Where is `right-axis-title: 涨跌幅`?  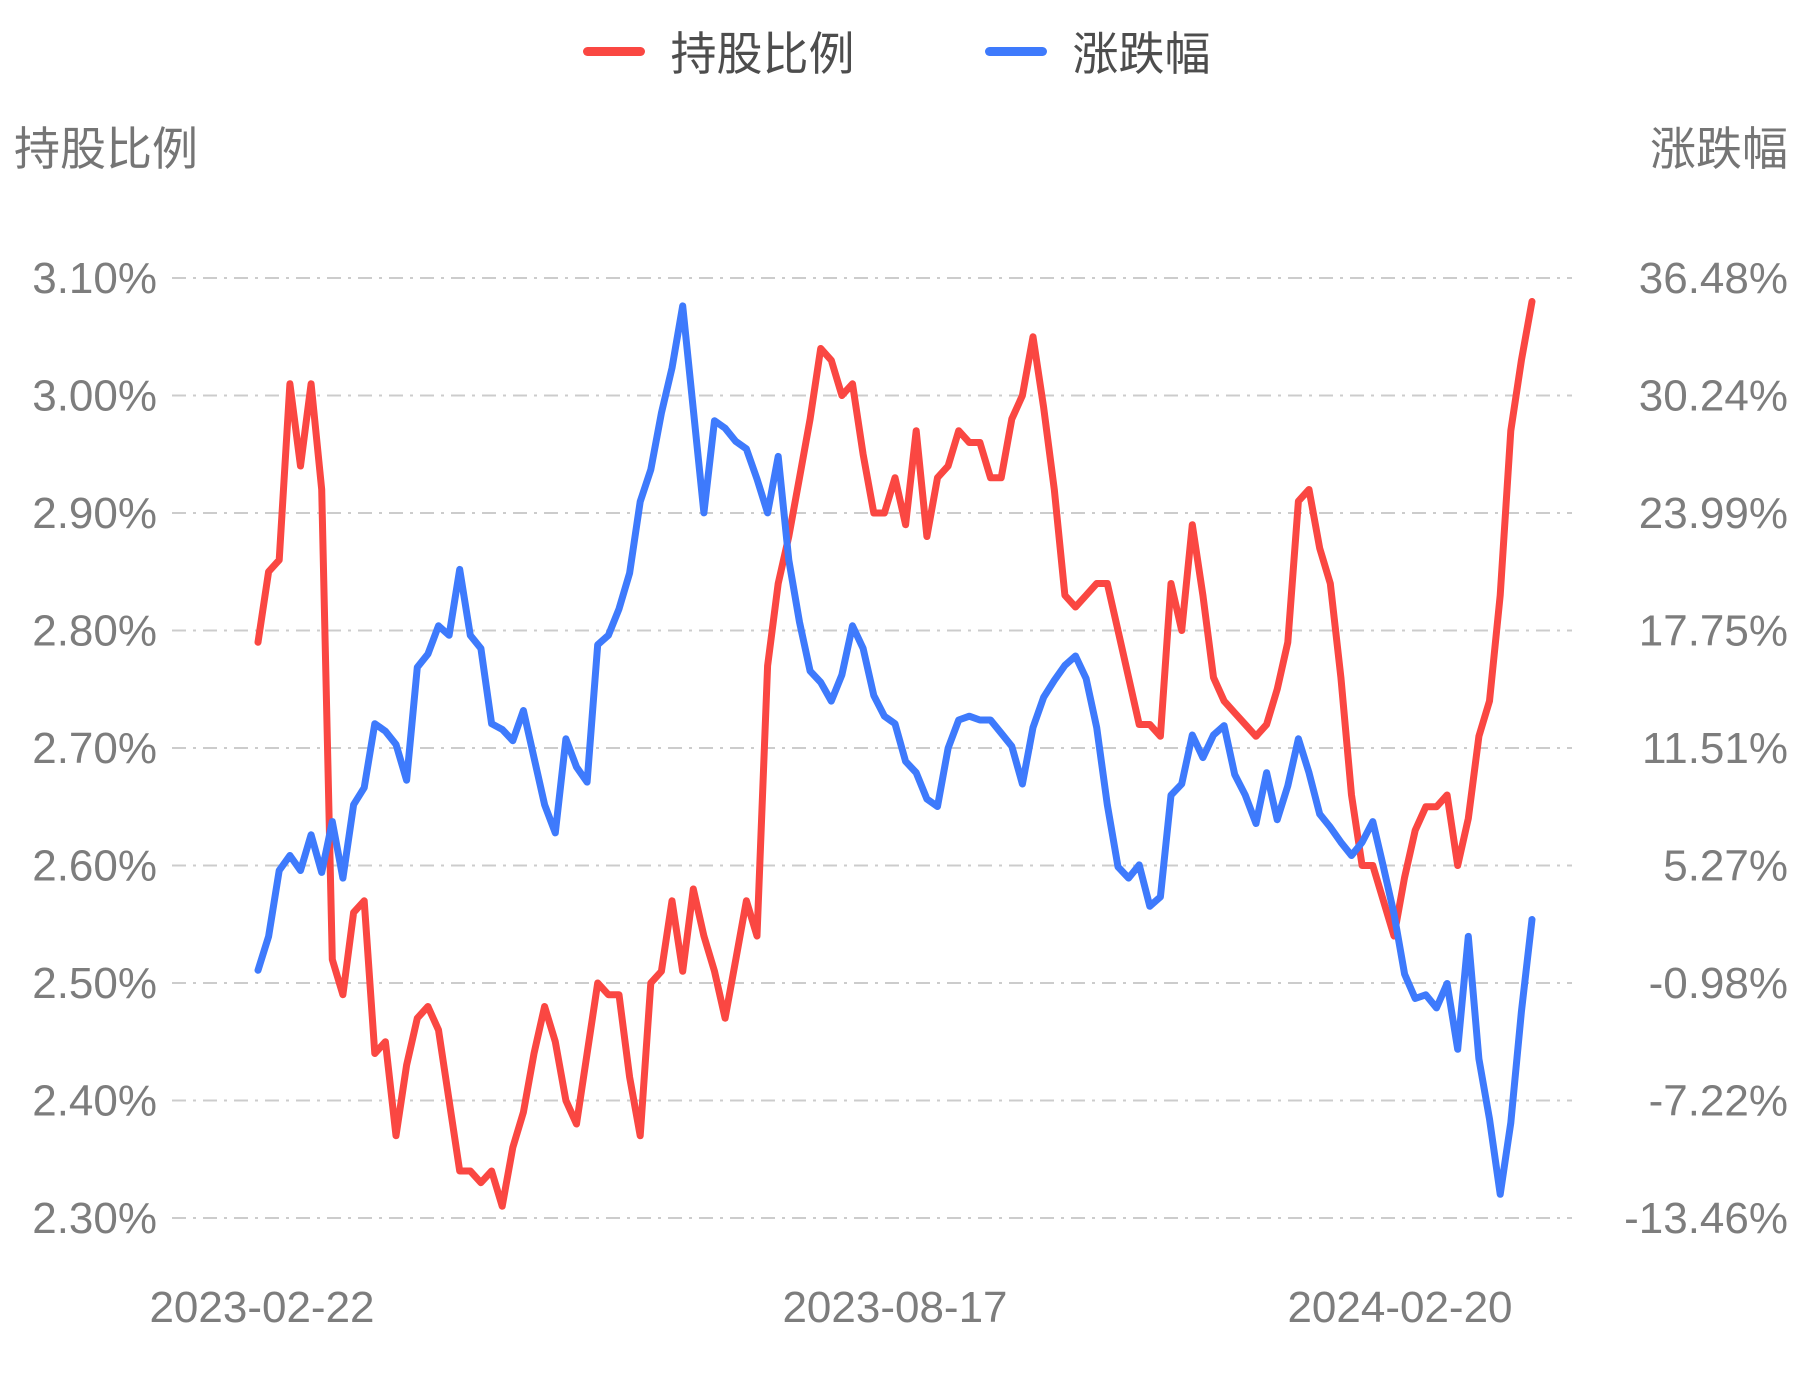
right-axis-title: 涨跌幅 is located at coordinates (1719, 149).